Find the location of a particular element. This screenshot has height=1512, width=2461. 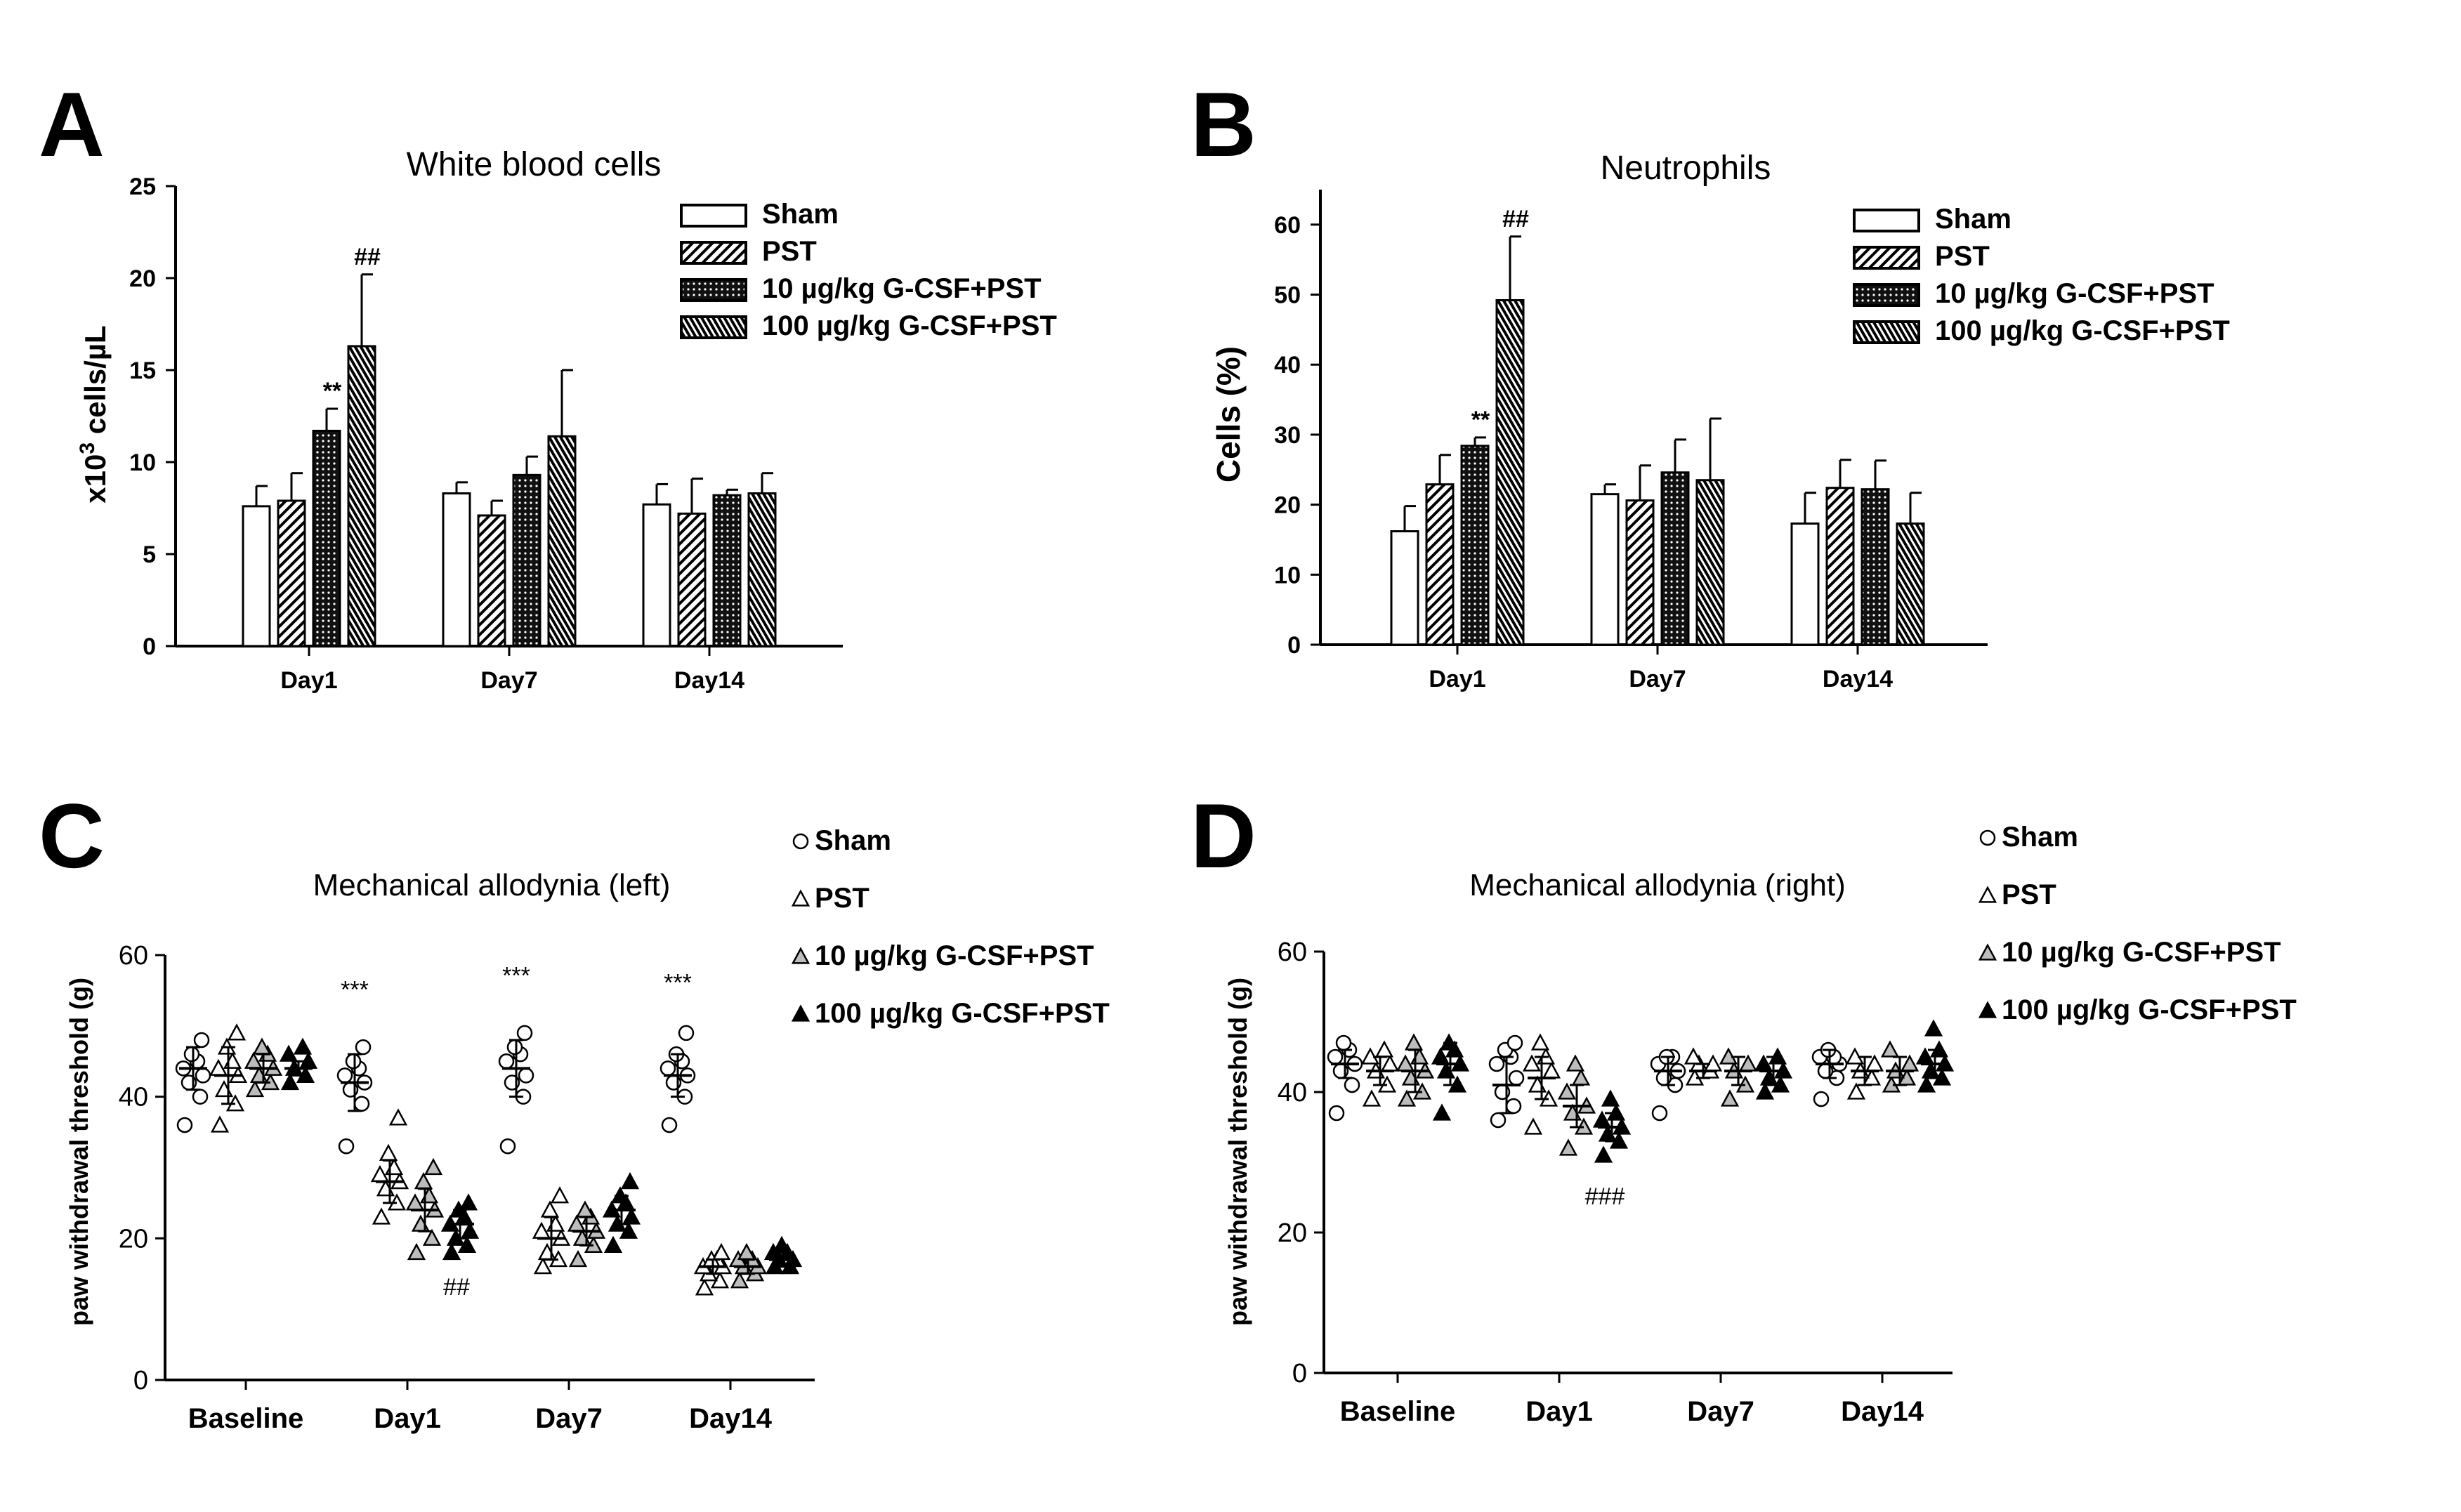

y-tick-label: 40 is located at coordinates (1292, 1092).